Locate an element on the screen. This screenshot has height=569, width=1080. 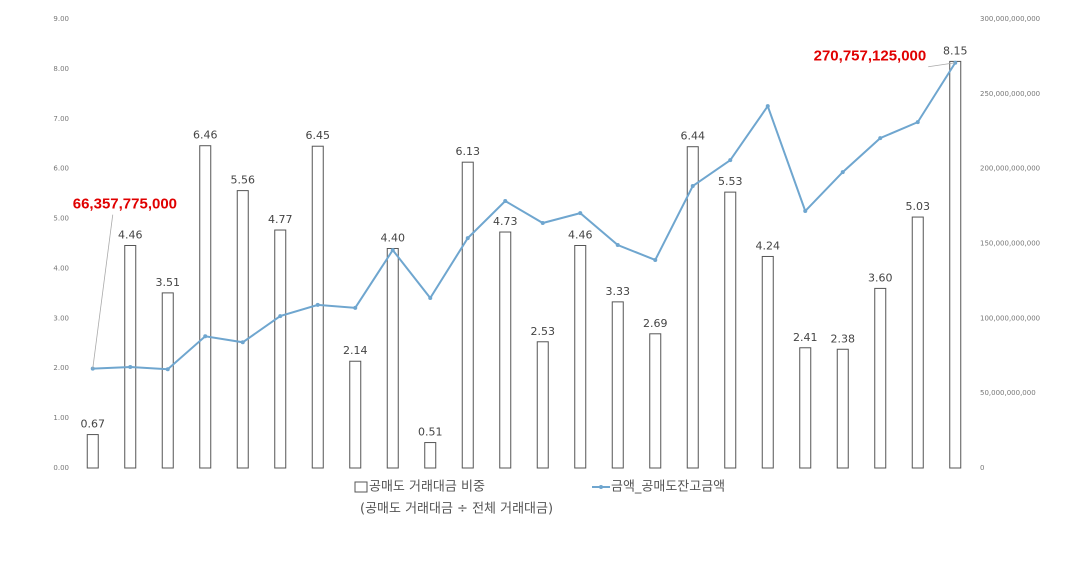
bar-value-label: 8.15 is located at coordinates (955, 50).